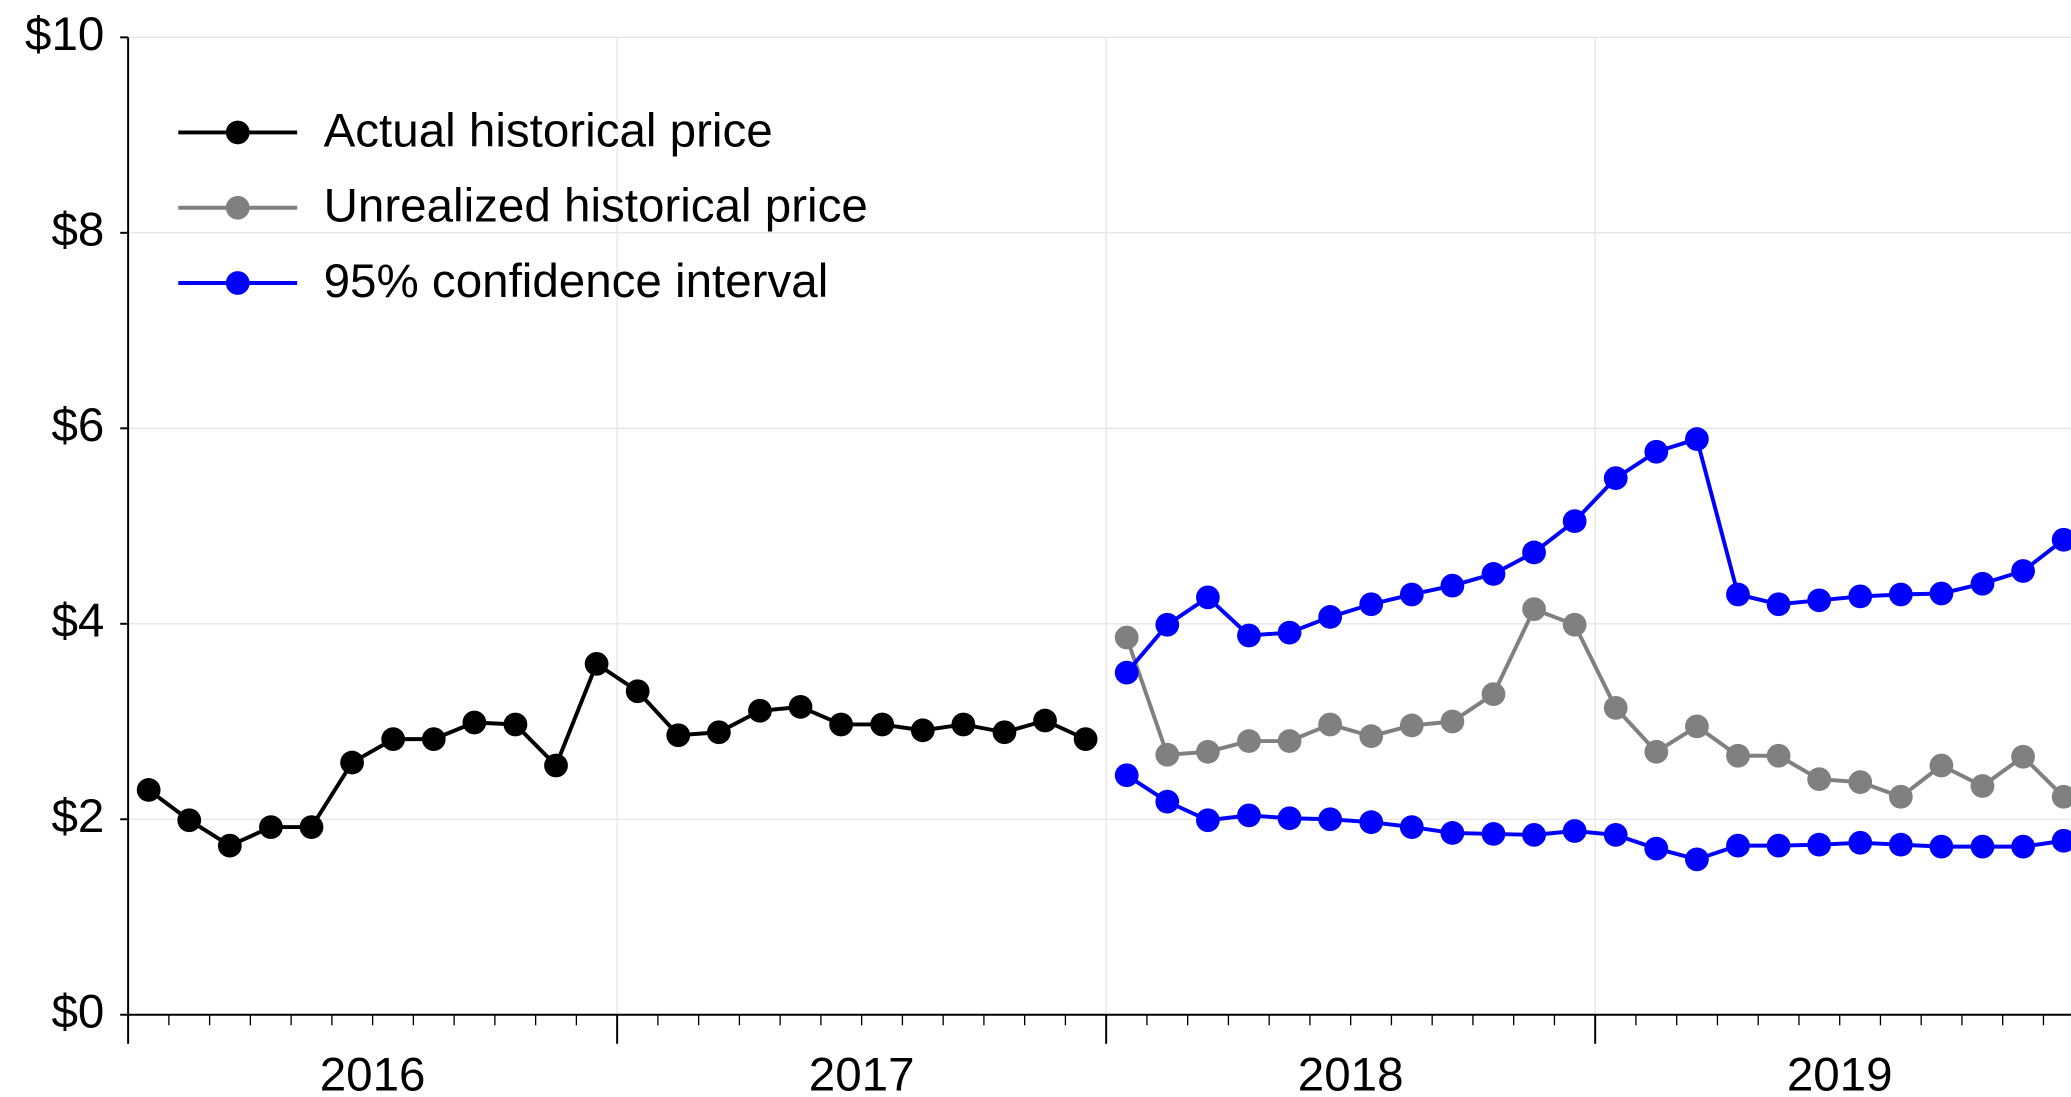 Image resolution: width=2071 pixels, height=1097 pixels. Describe the element at coordinates (862, 1073) in the screenshot. I see `x-tick-label: 2017` at that location.